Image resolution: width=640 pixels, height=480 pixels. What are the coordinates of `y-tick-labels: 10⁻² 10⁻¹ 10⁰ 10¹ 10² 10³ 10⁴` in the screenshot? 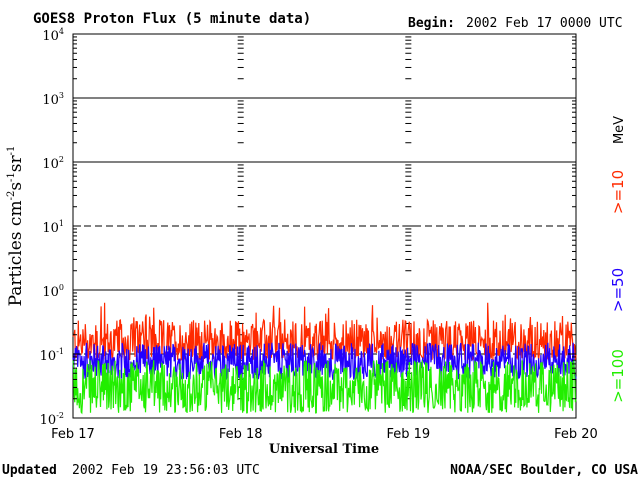 It's located at (52, 227).